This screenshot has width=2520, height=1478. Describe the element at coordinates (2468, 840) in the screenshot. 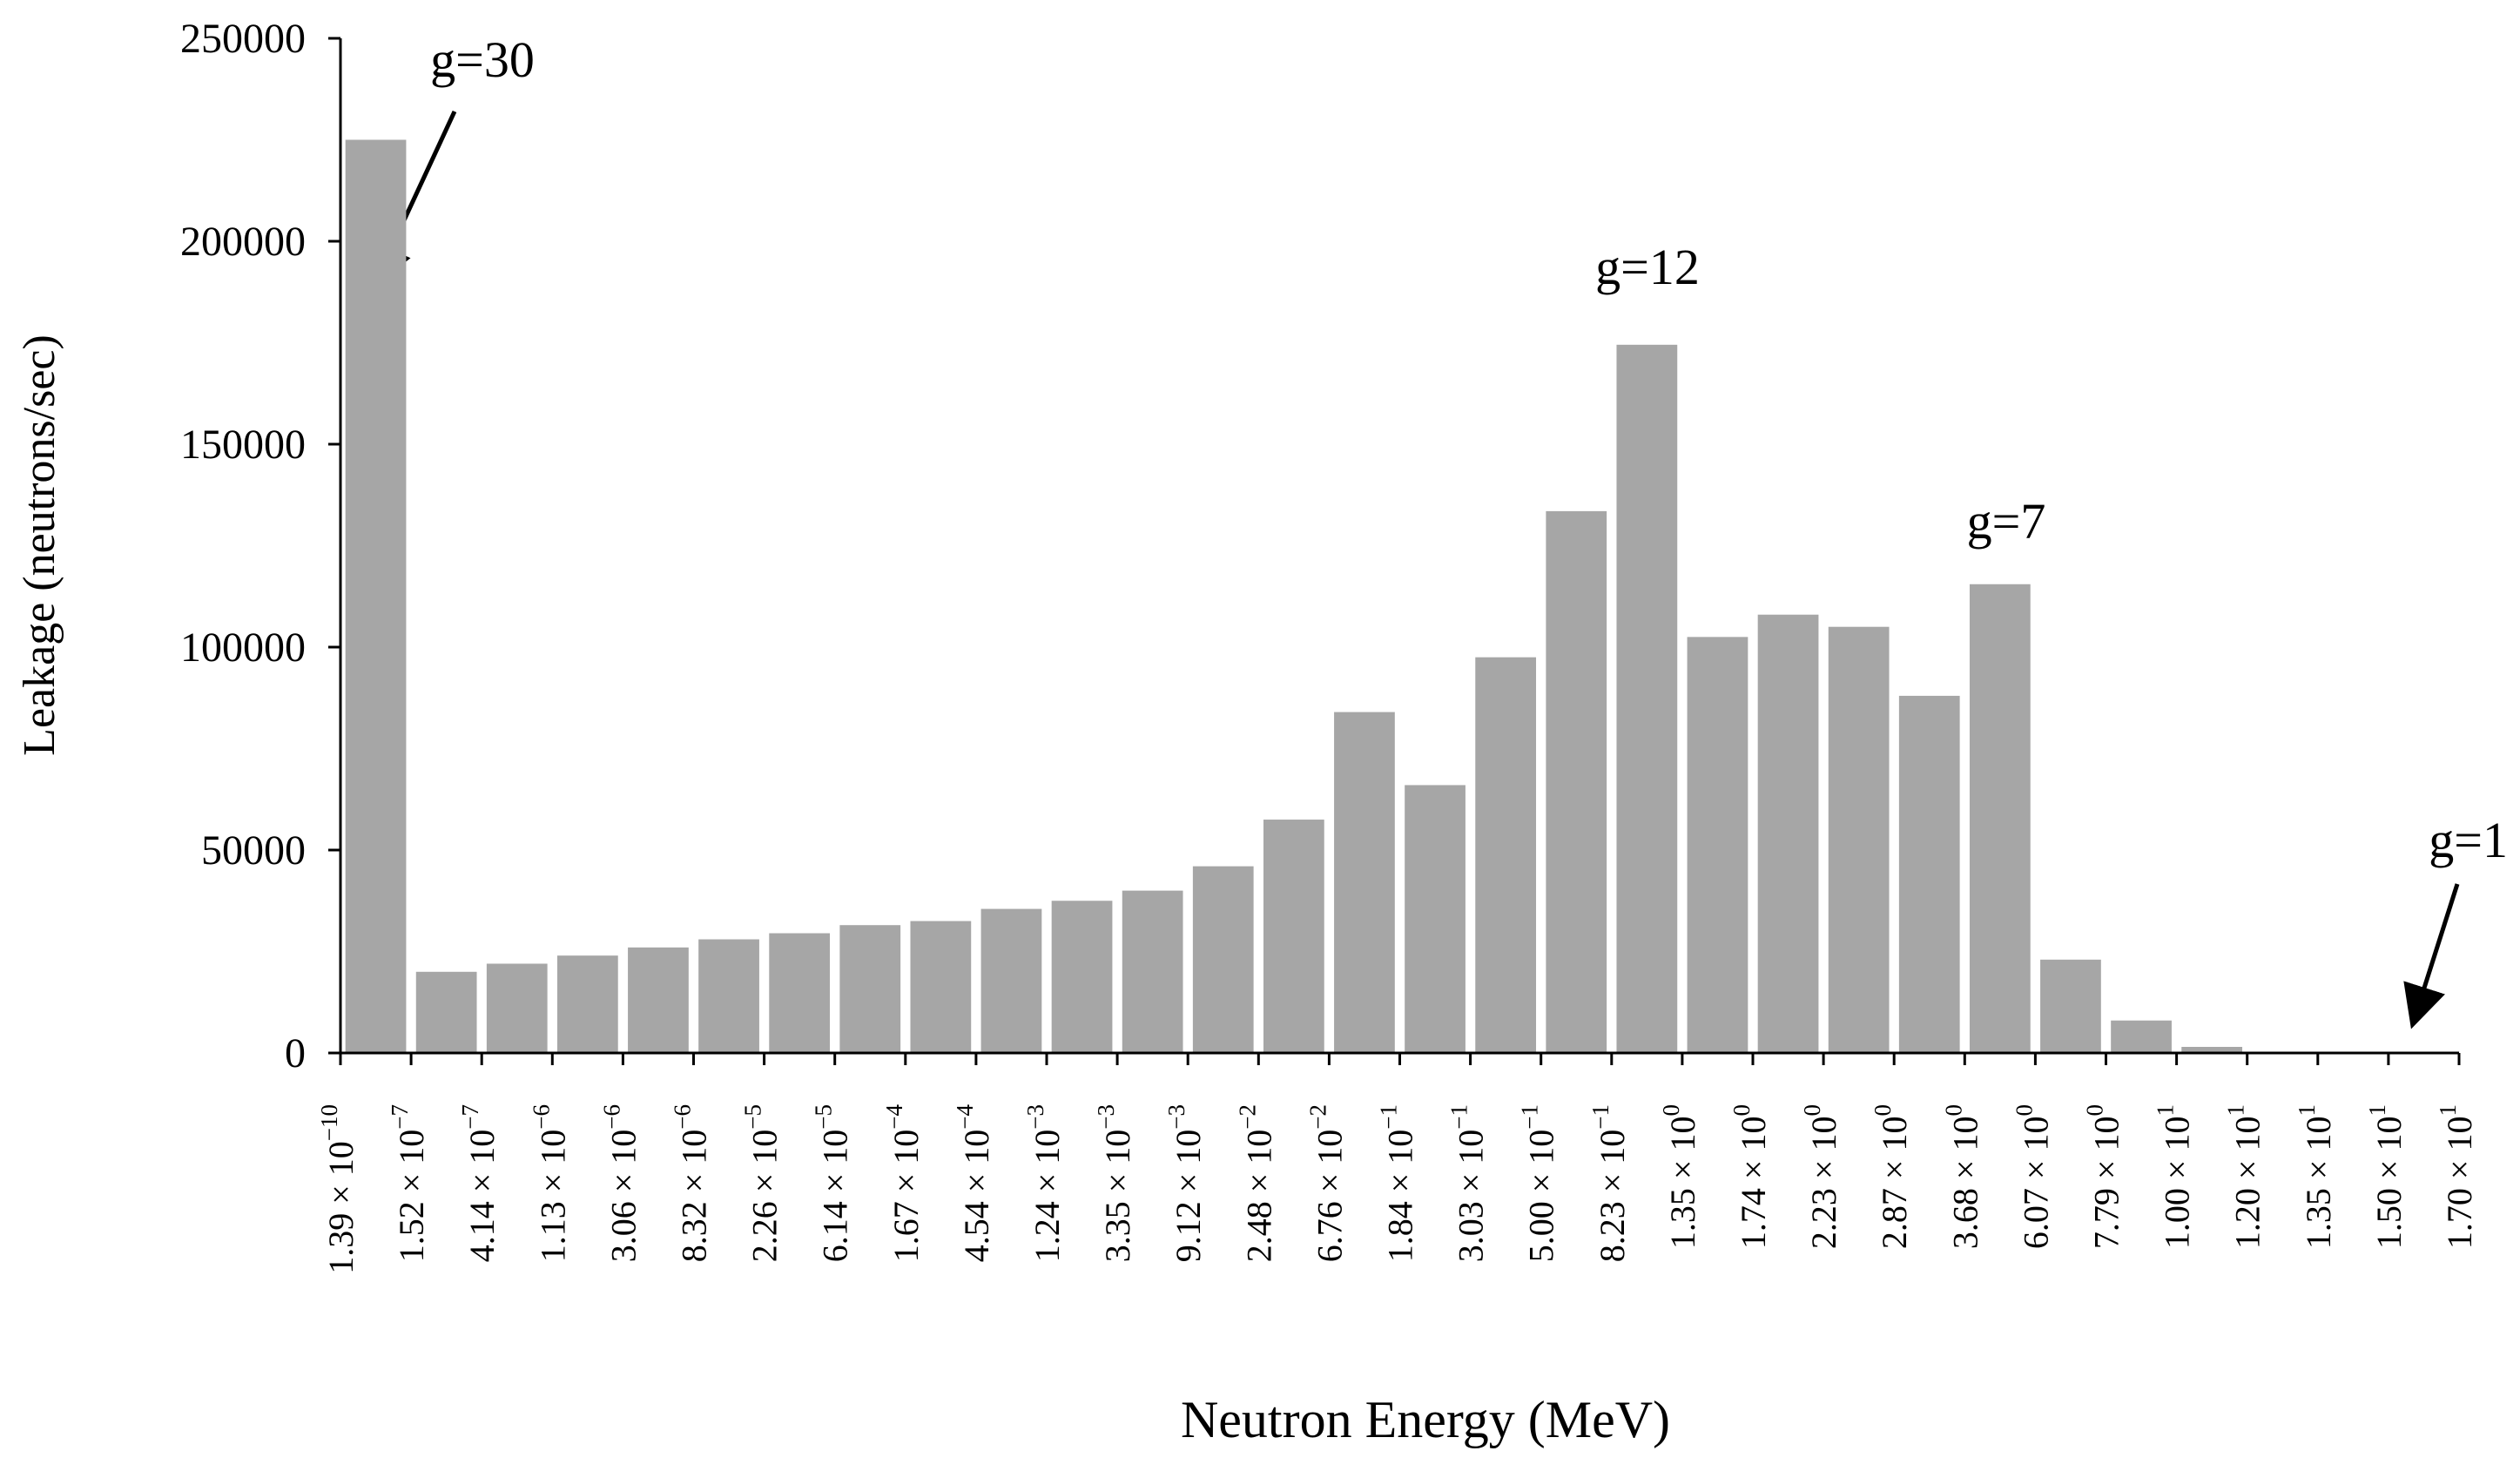

I see `annotation: g=1` at that location.